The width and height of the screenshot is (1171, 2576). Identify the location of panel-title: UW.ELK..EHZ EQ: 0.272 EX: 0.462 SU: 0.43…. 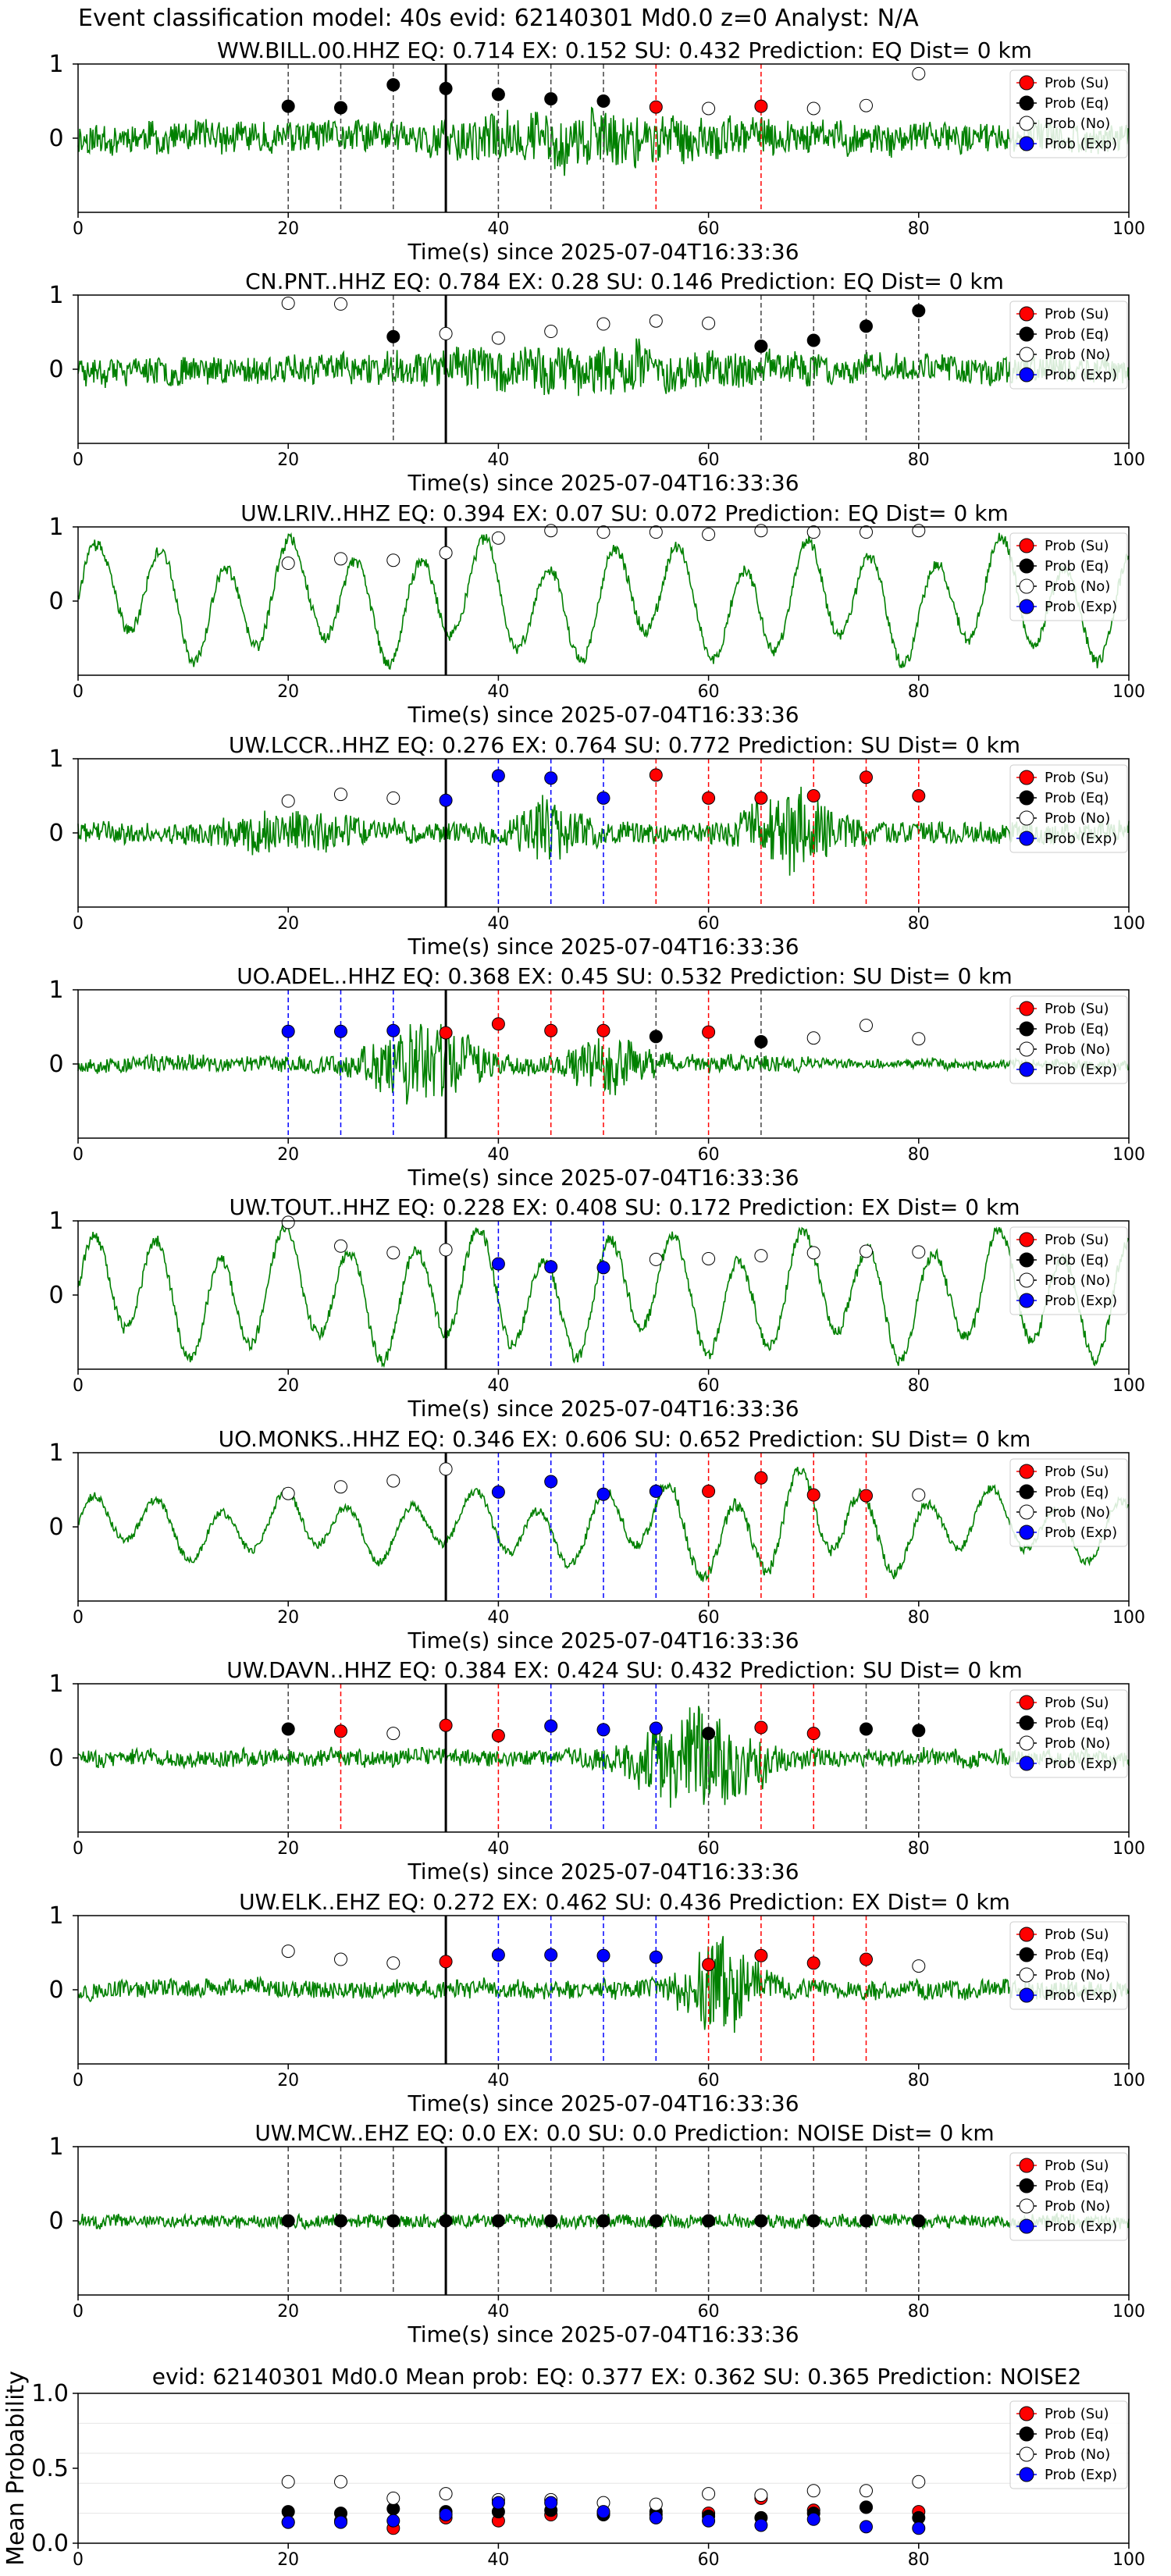
(624, 1902).